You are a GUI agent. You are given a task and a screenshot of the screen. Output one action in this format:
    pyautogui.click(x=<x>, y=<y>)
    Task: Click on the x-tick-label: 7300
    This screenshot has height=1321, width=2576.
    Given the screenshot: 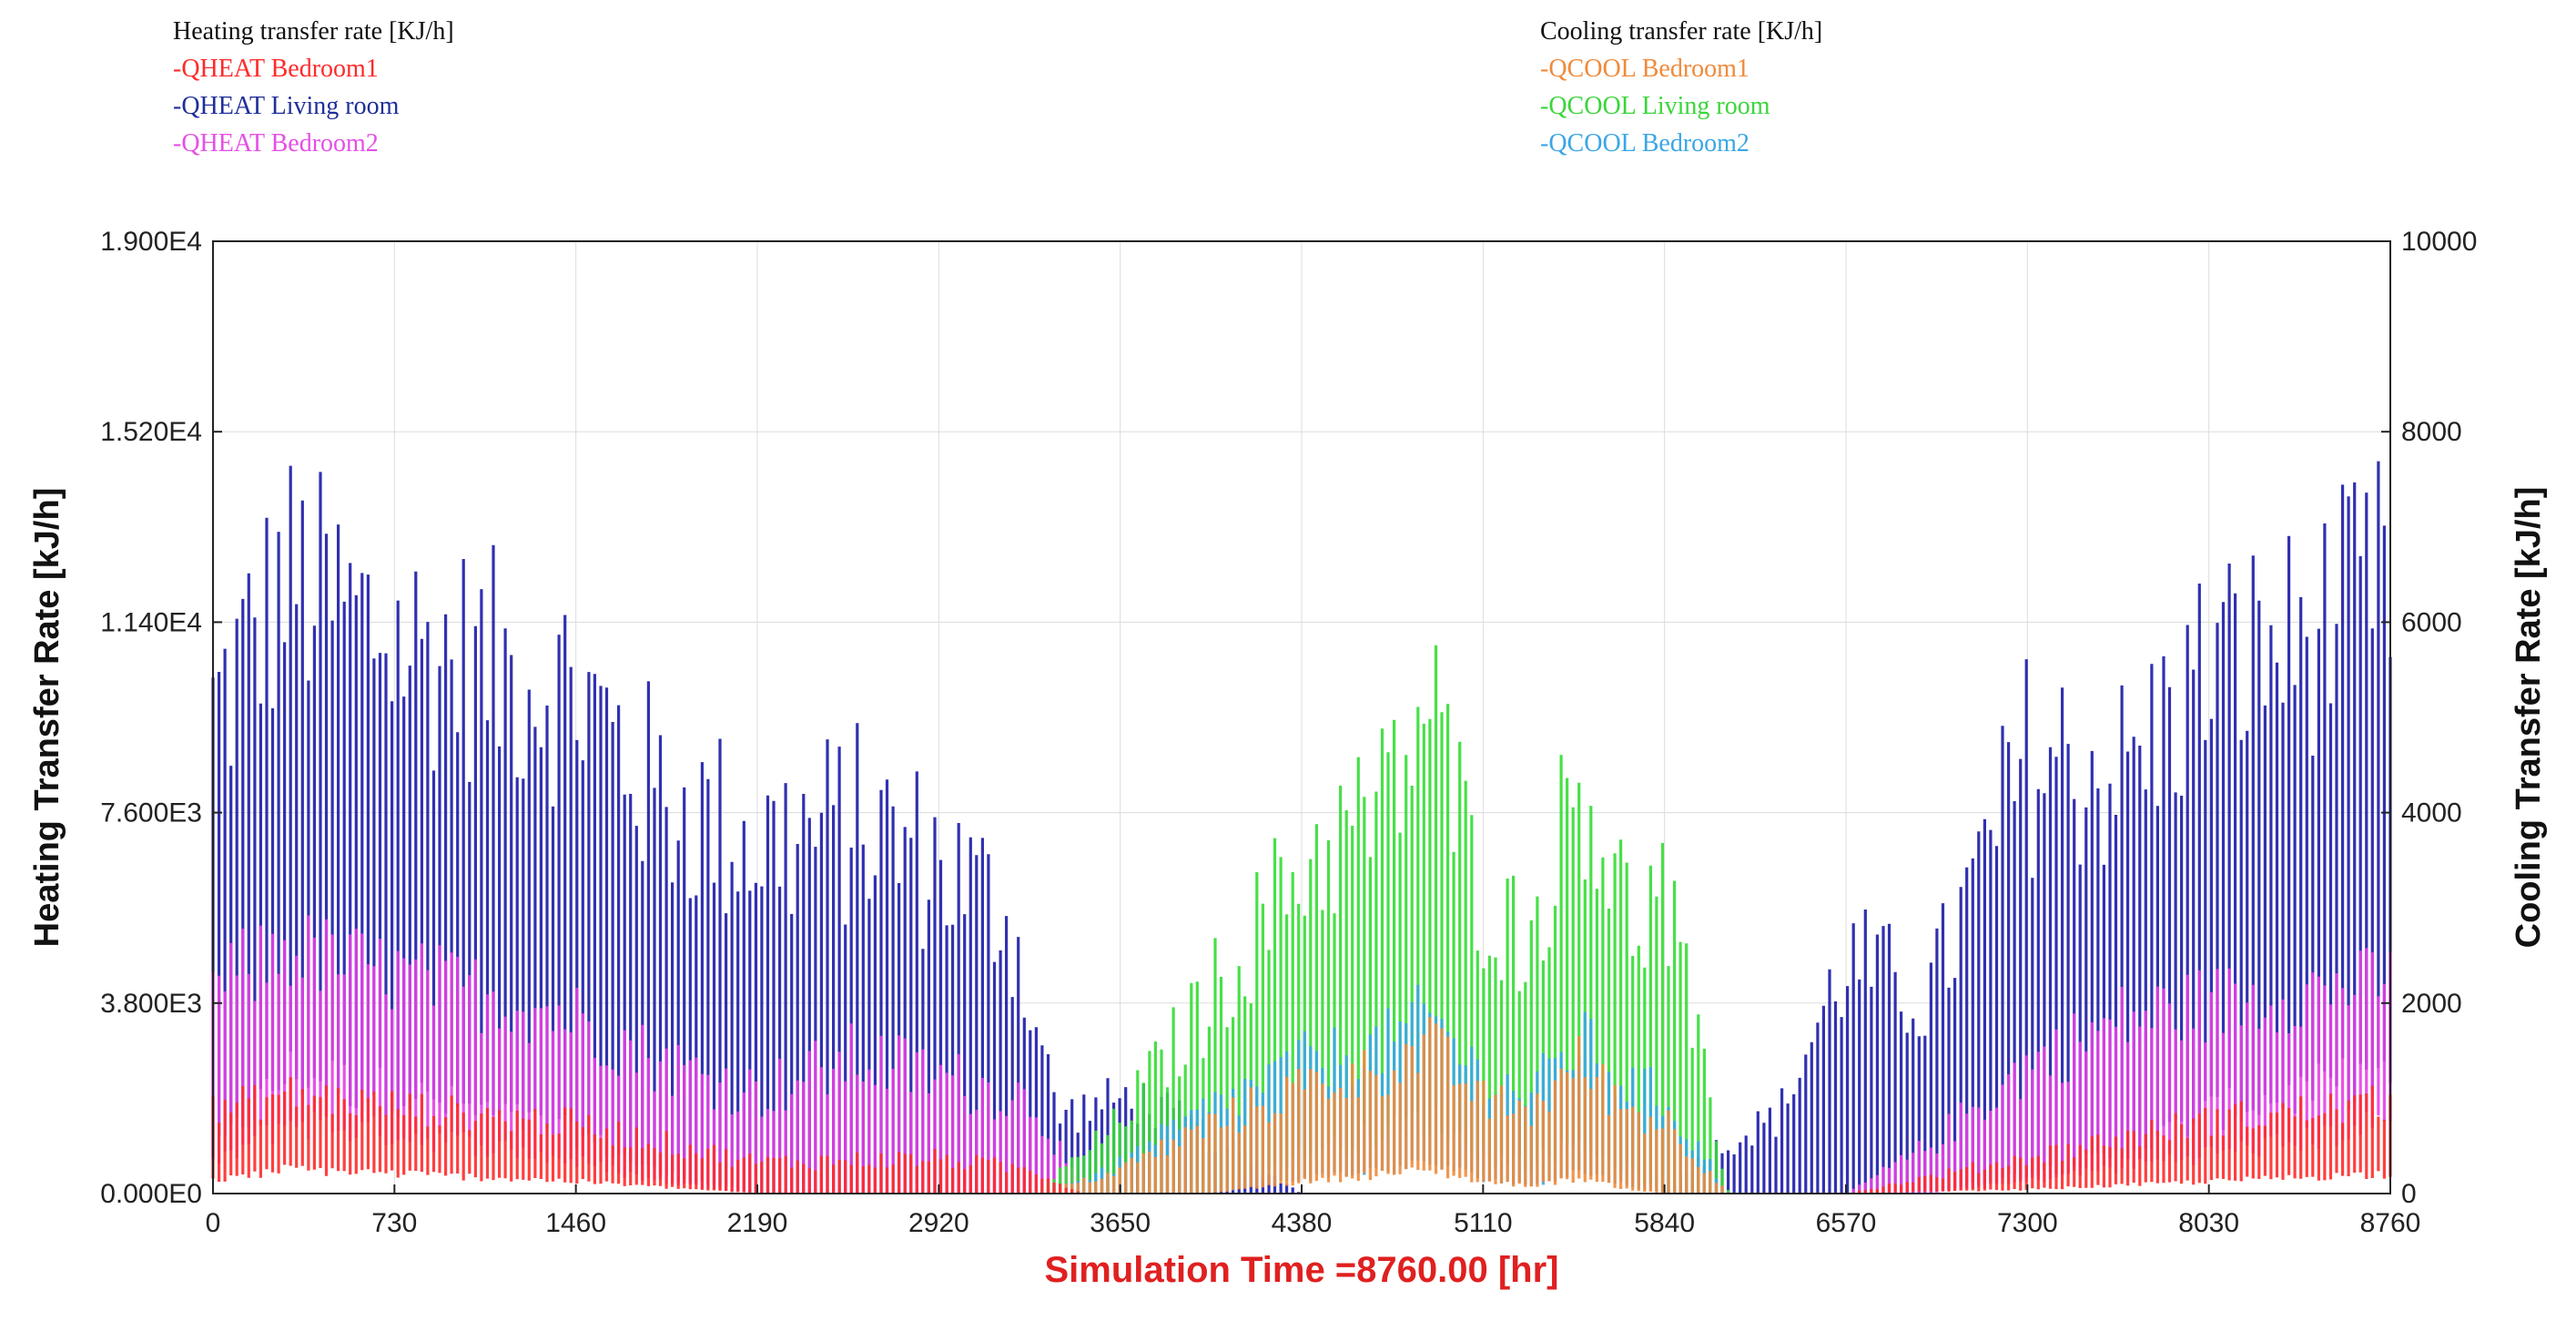 What is the action you would take?
    pyautogui.click(x=2028, y=1223)
    